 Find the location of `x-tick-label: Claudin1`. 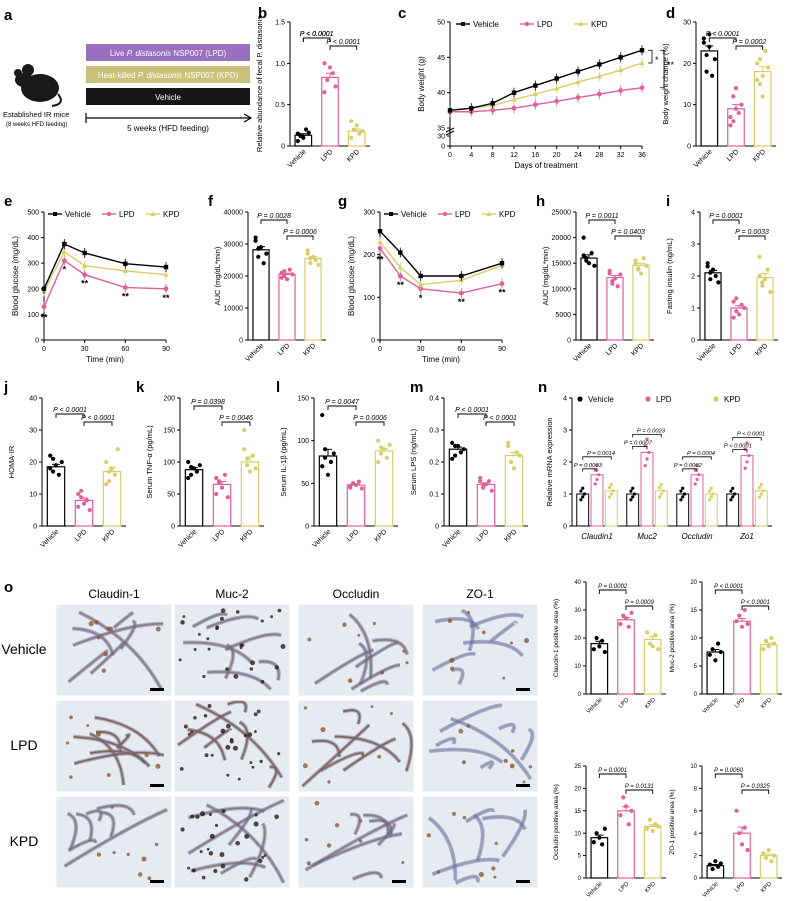

x-tick-label: Claudin1 is located at coordinates (597, 536).